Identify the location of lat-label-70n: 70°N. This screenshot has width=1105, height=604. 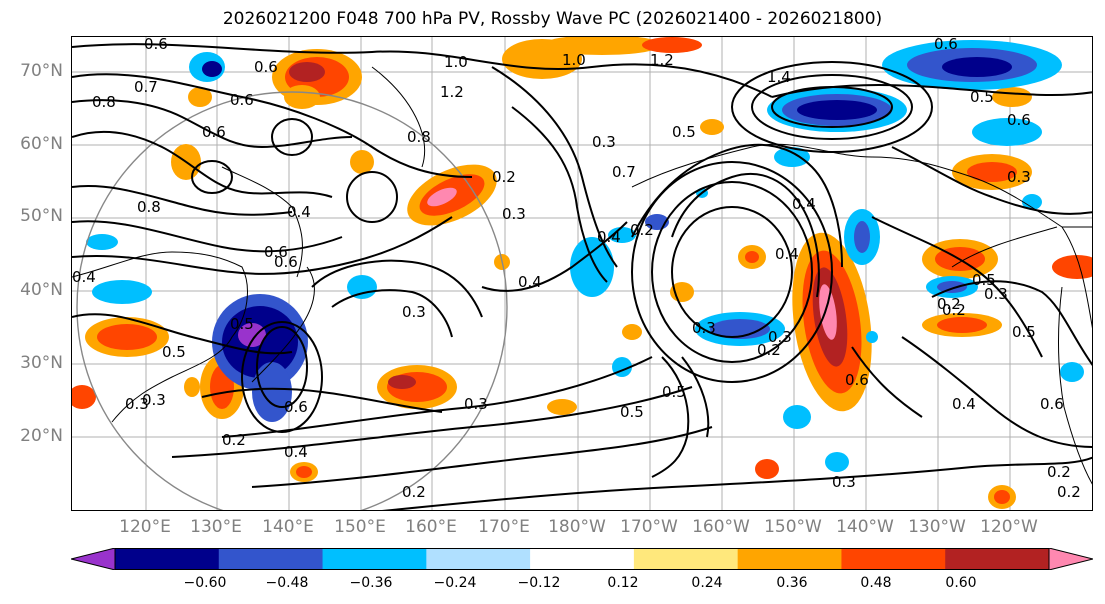
(41, 71).